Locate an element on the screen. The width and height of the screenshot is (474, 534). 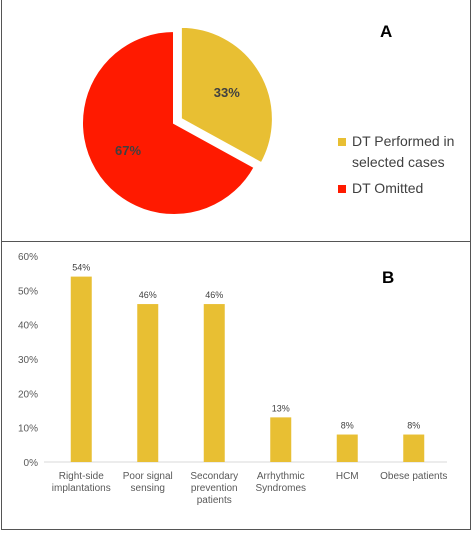
pie-data-label-0: 33% is located at coordinates (227, 92).